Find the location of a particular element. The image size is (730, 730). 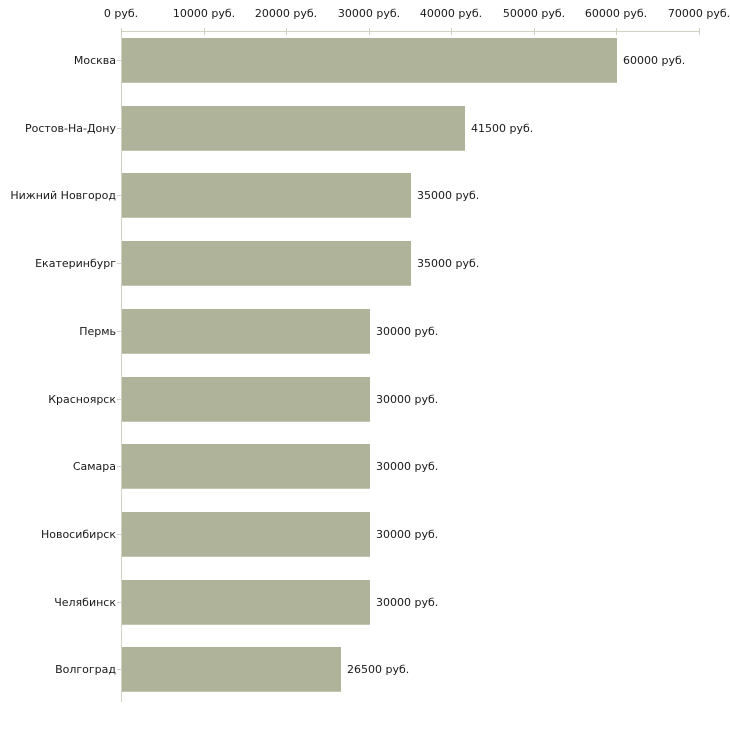

bar-row: Красноярск 30000 руб. is located at coordinates (373, 399).